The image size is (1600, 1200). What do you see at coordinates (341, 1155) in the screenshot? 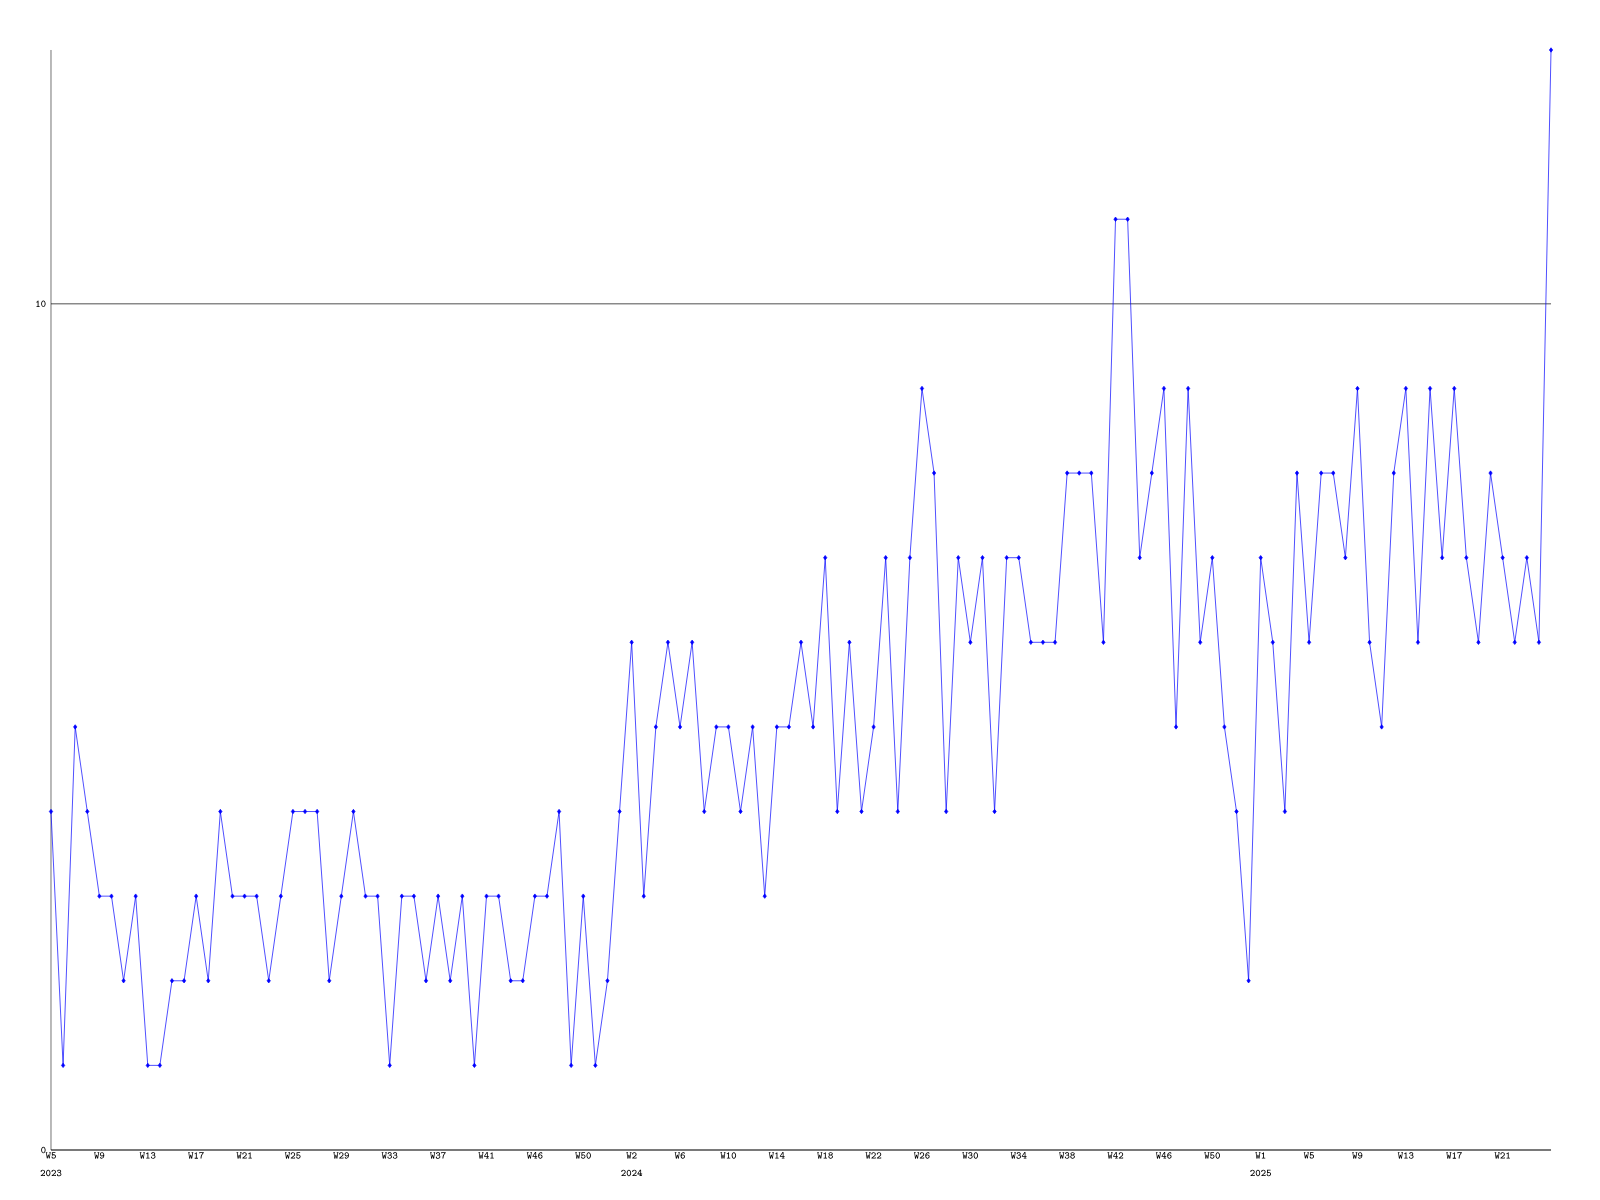
I see `x-tick-label: W29` at bounding box center [341, 1155].